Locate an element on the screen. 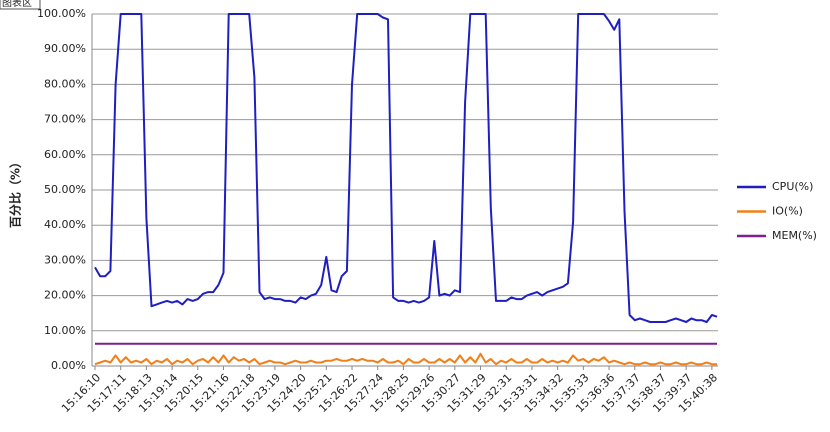 Image resolution: width=830 pixels, height=432 pixels. y-tick-label: 90.00% is located at coordinates (65, 48).